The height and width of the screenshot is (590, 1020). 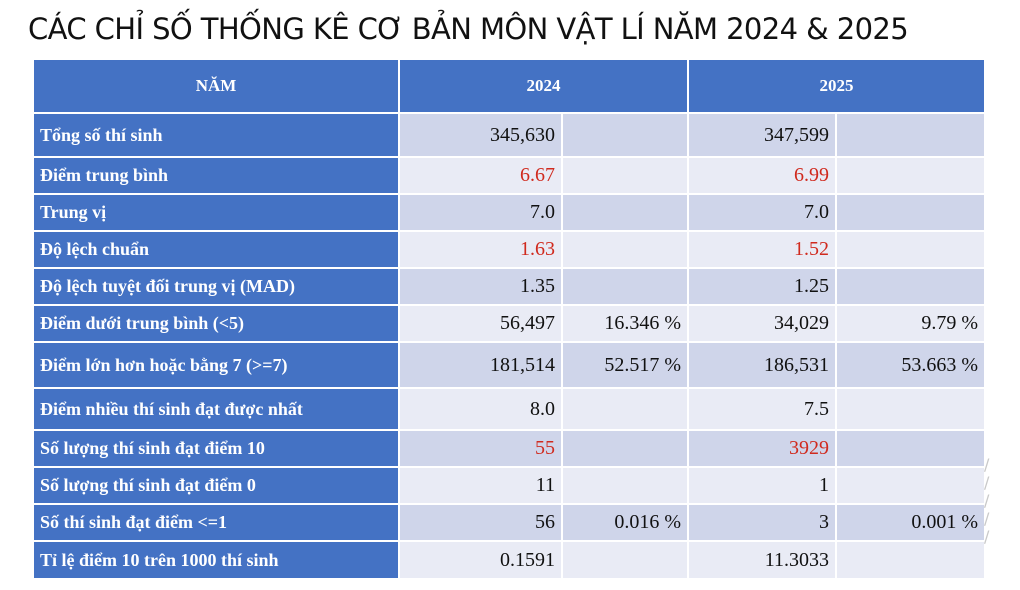 What do you see at coordinates (216, 560) in the screenshot?
I see `row-label: Tỉ lệ điểm 10 trên 1000 thí sinh` at bounding box center [216, 560].